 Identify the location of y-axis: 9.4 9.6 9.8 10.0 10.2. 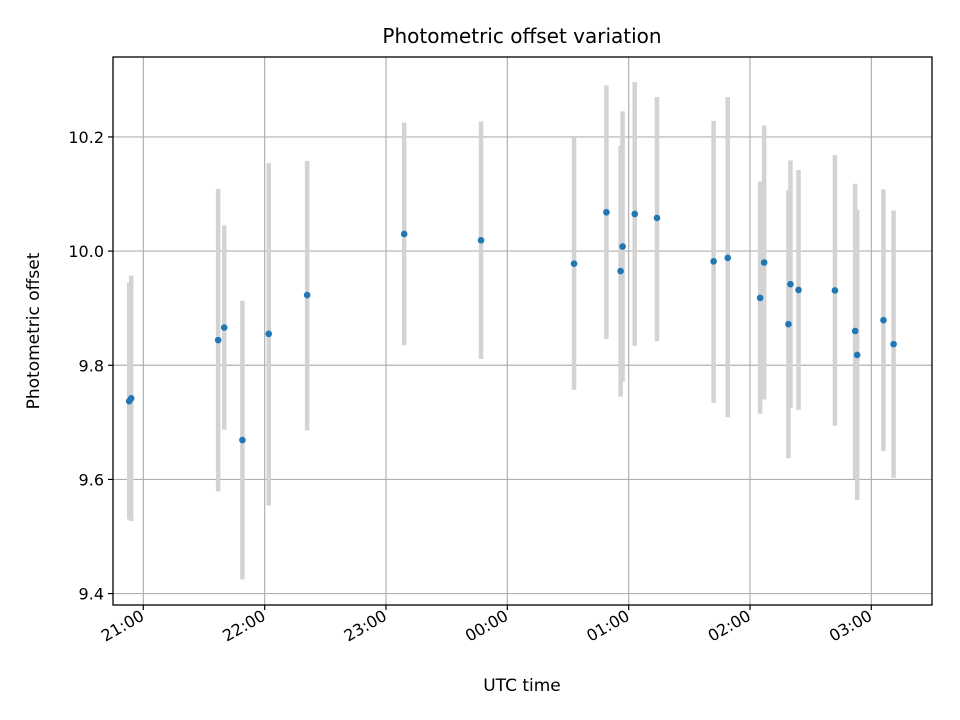
(90, 366).